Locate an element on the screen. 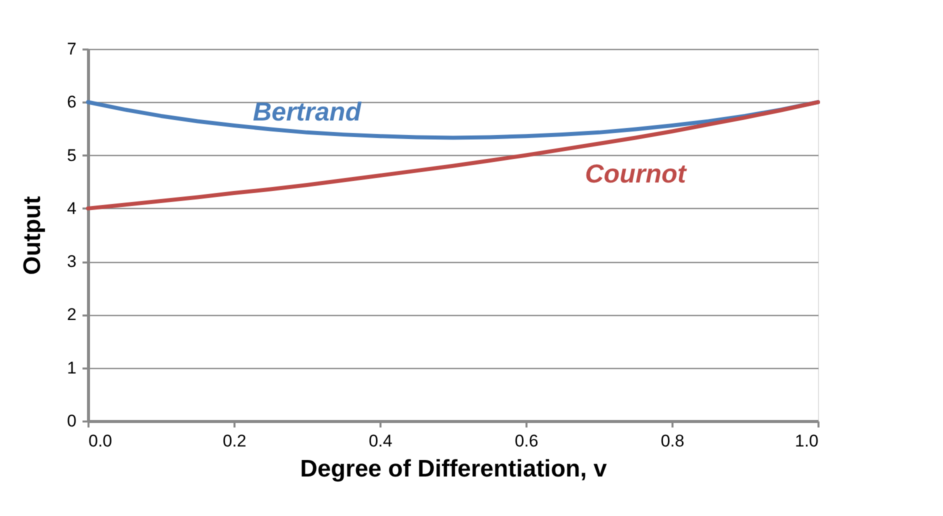 The image size is (943, 516). y-tick-label: 3 is located at coordinates (71, 262).